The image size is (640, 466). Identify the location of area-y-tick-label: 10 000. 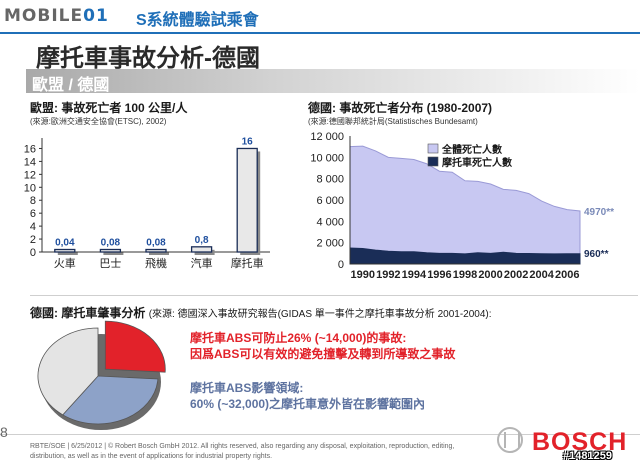
(327, 158).